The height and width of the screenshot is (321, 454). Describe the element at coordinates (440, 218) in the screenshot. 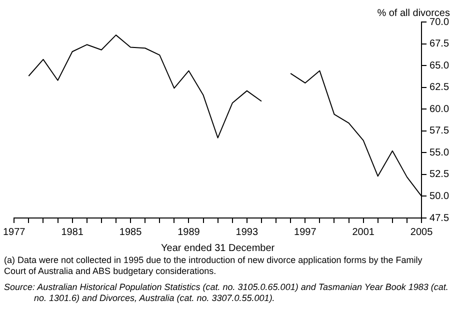

I see `y-tick-label: 47.5` at that location.